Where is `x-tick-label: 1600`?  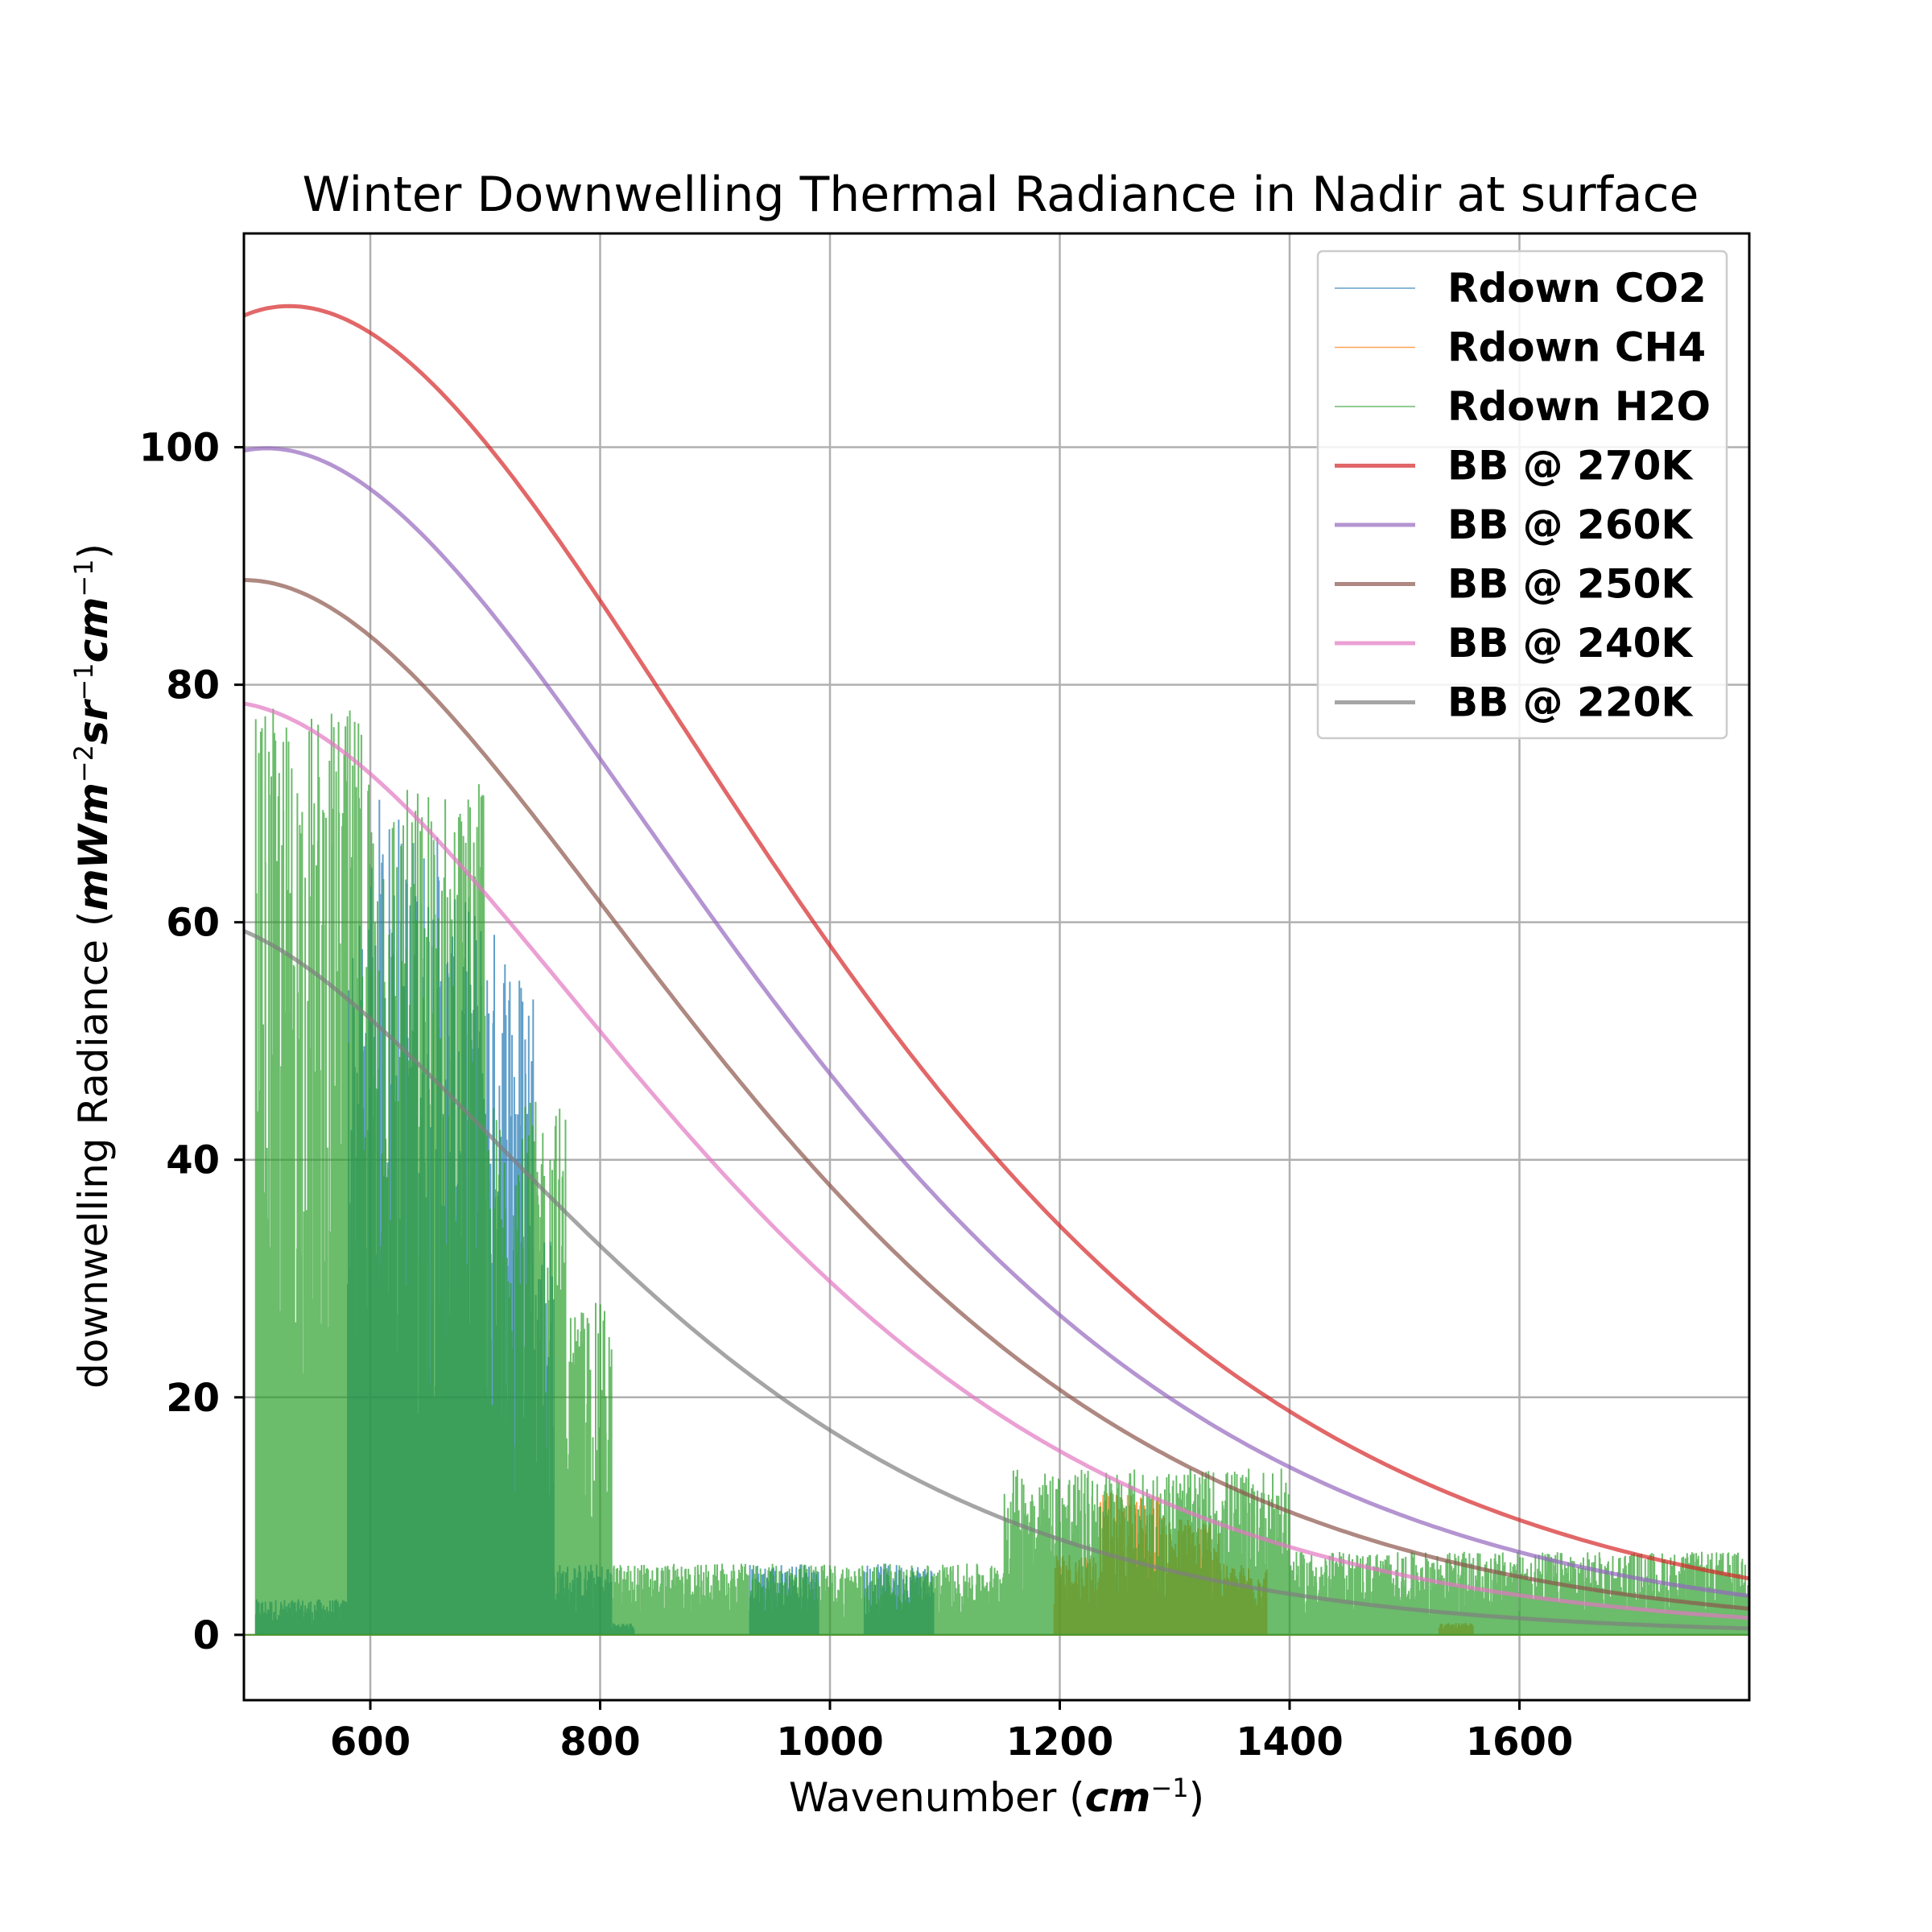
x-tick-label: 1600 is located at coordinates (1520, 1742).